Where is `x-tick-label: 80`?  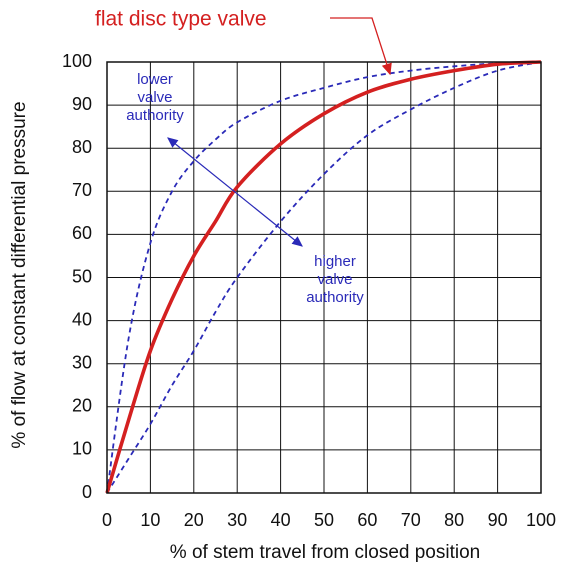 x-tick-label: 80 is located at coordinates (454, 520).